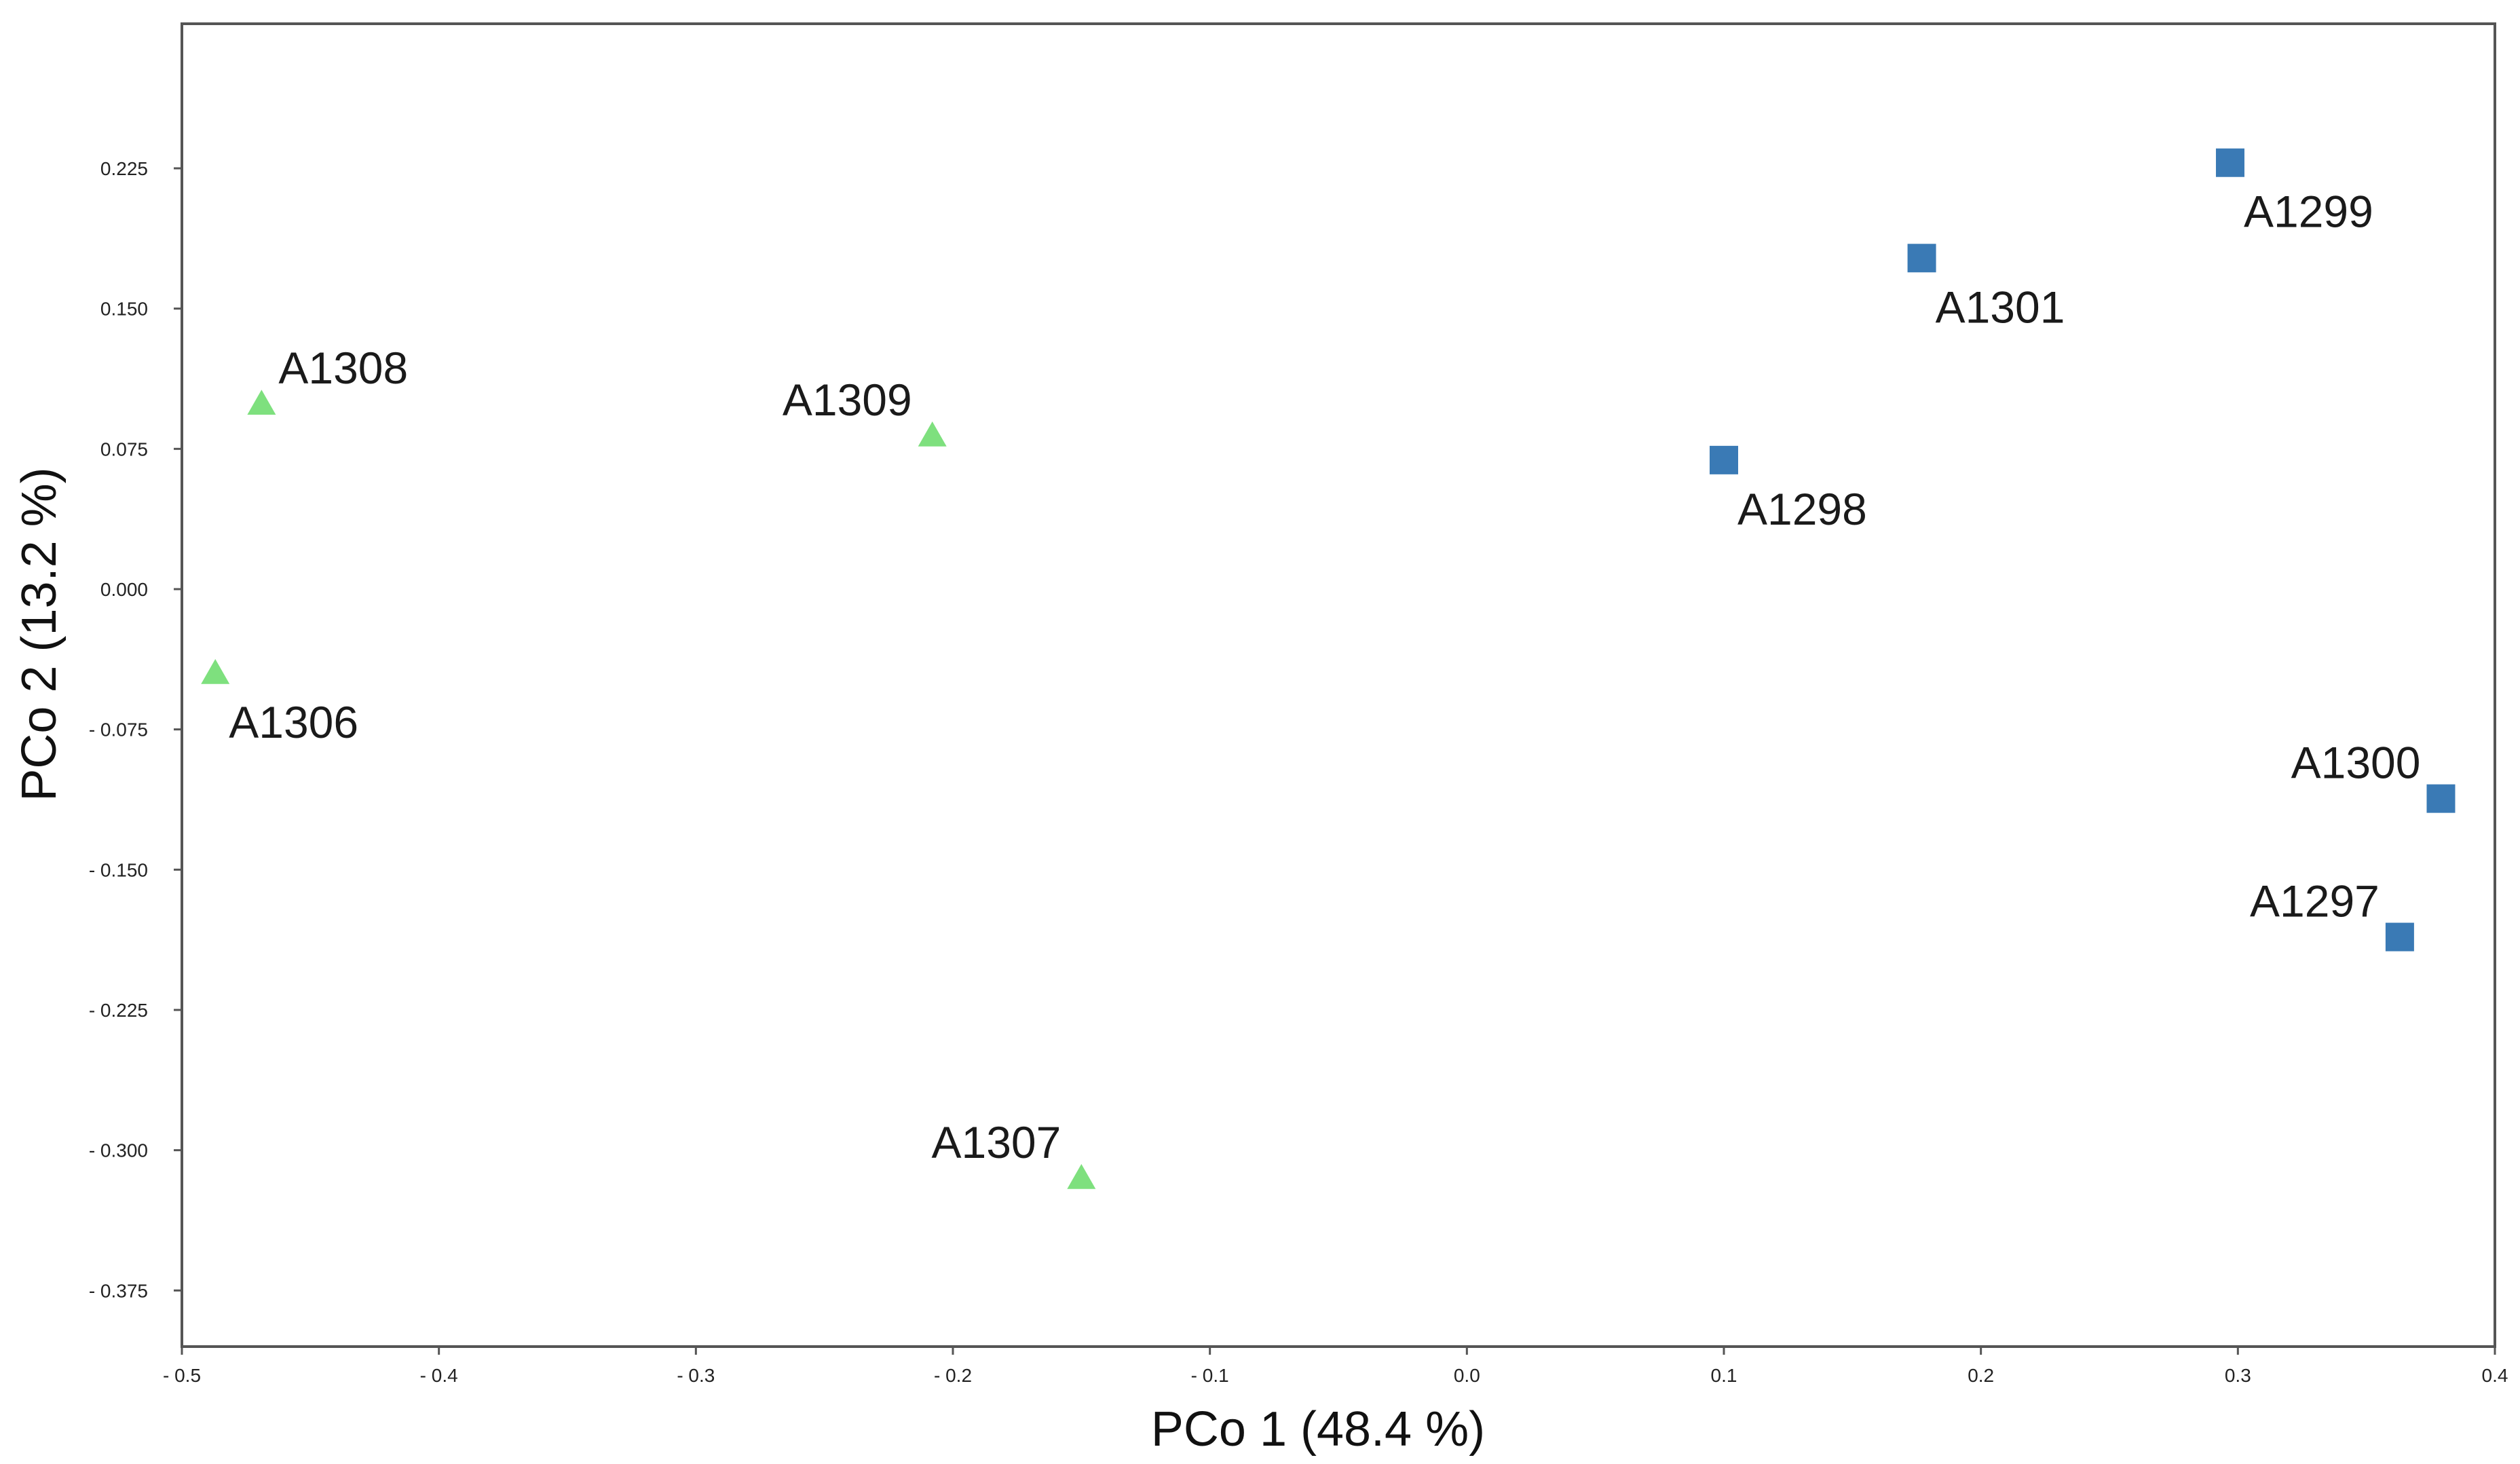 Image resolution: width=2520 pixels, height=1464 pixels. I want to click on y-axis-title: PCo 2 (13.2 %), so click(39, 634).